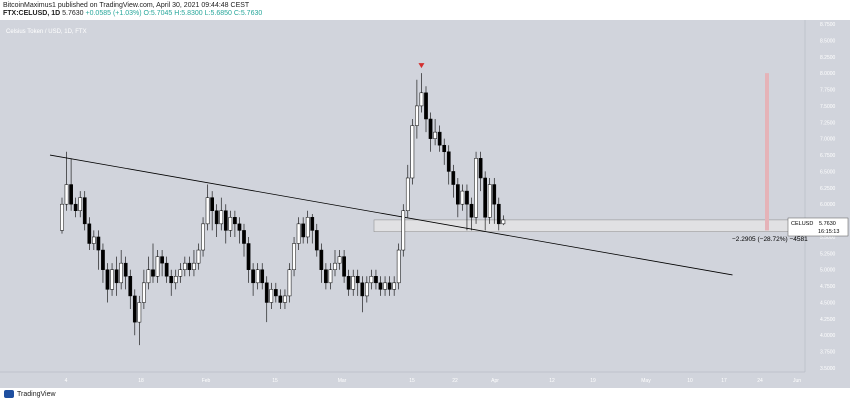  What do you see at coordinates (495, 381) in the screenshot?
I see `time-tick-label: Apr` at bounding box center [495, 381].